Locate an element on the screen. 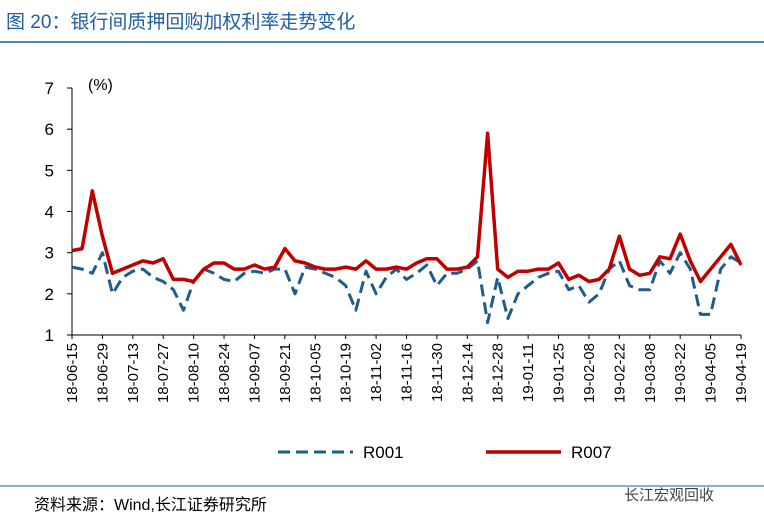 The width and height of the screenshot is (764, 530). legend-label: R001 is located at coordinates (383, 452).